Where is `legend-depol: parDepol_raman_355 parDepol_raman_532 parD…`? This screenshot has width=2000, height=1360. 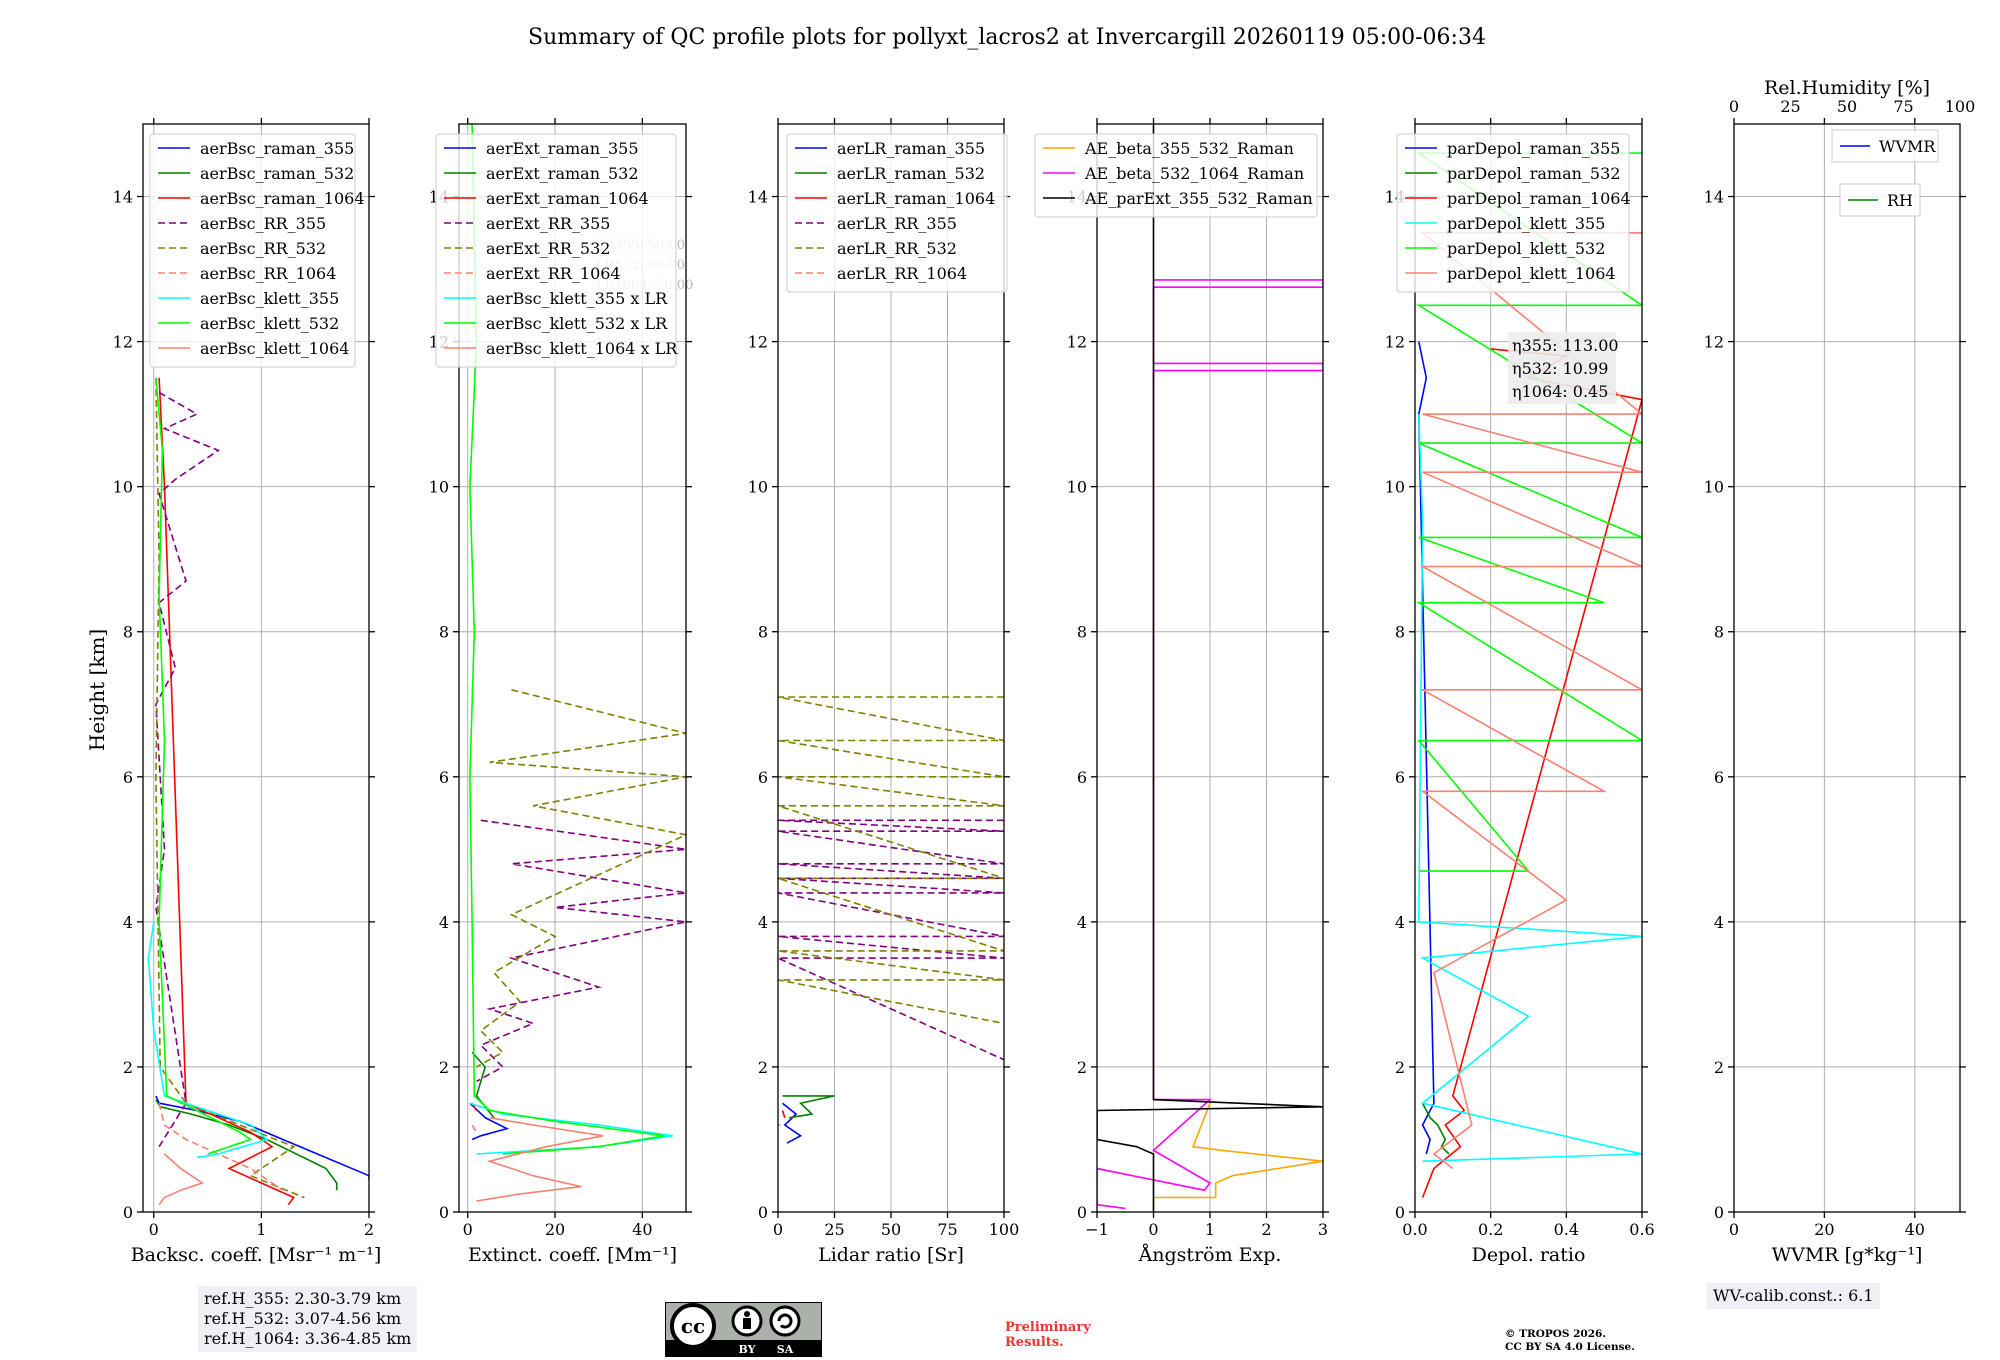 legend-depol: parDepol_raman_355 parDepol_raman_532 parD… is located at coordinates (1513, 213).